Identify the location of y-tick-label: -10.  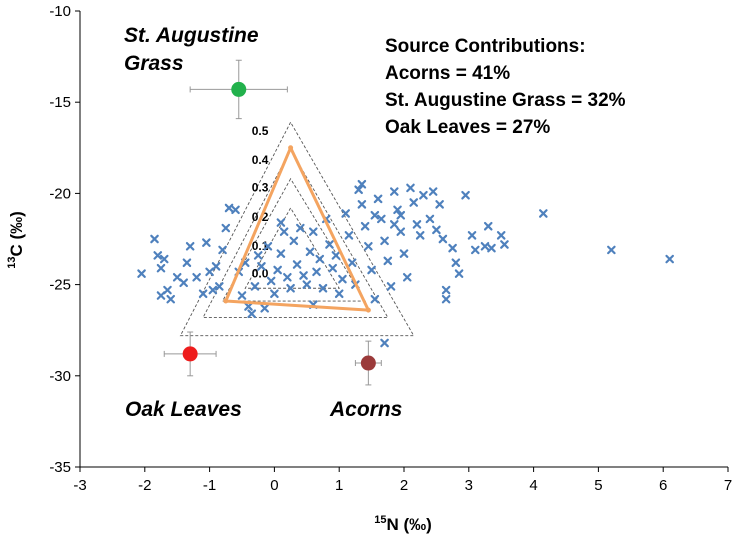
(60, 11).